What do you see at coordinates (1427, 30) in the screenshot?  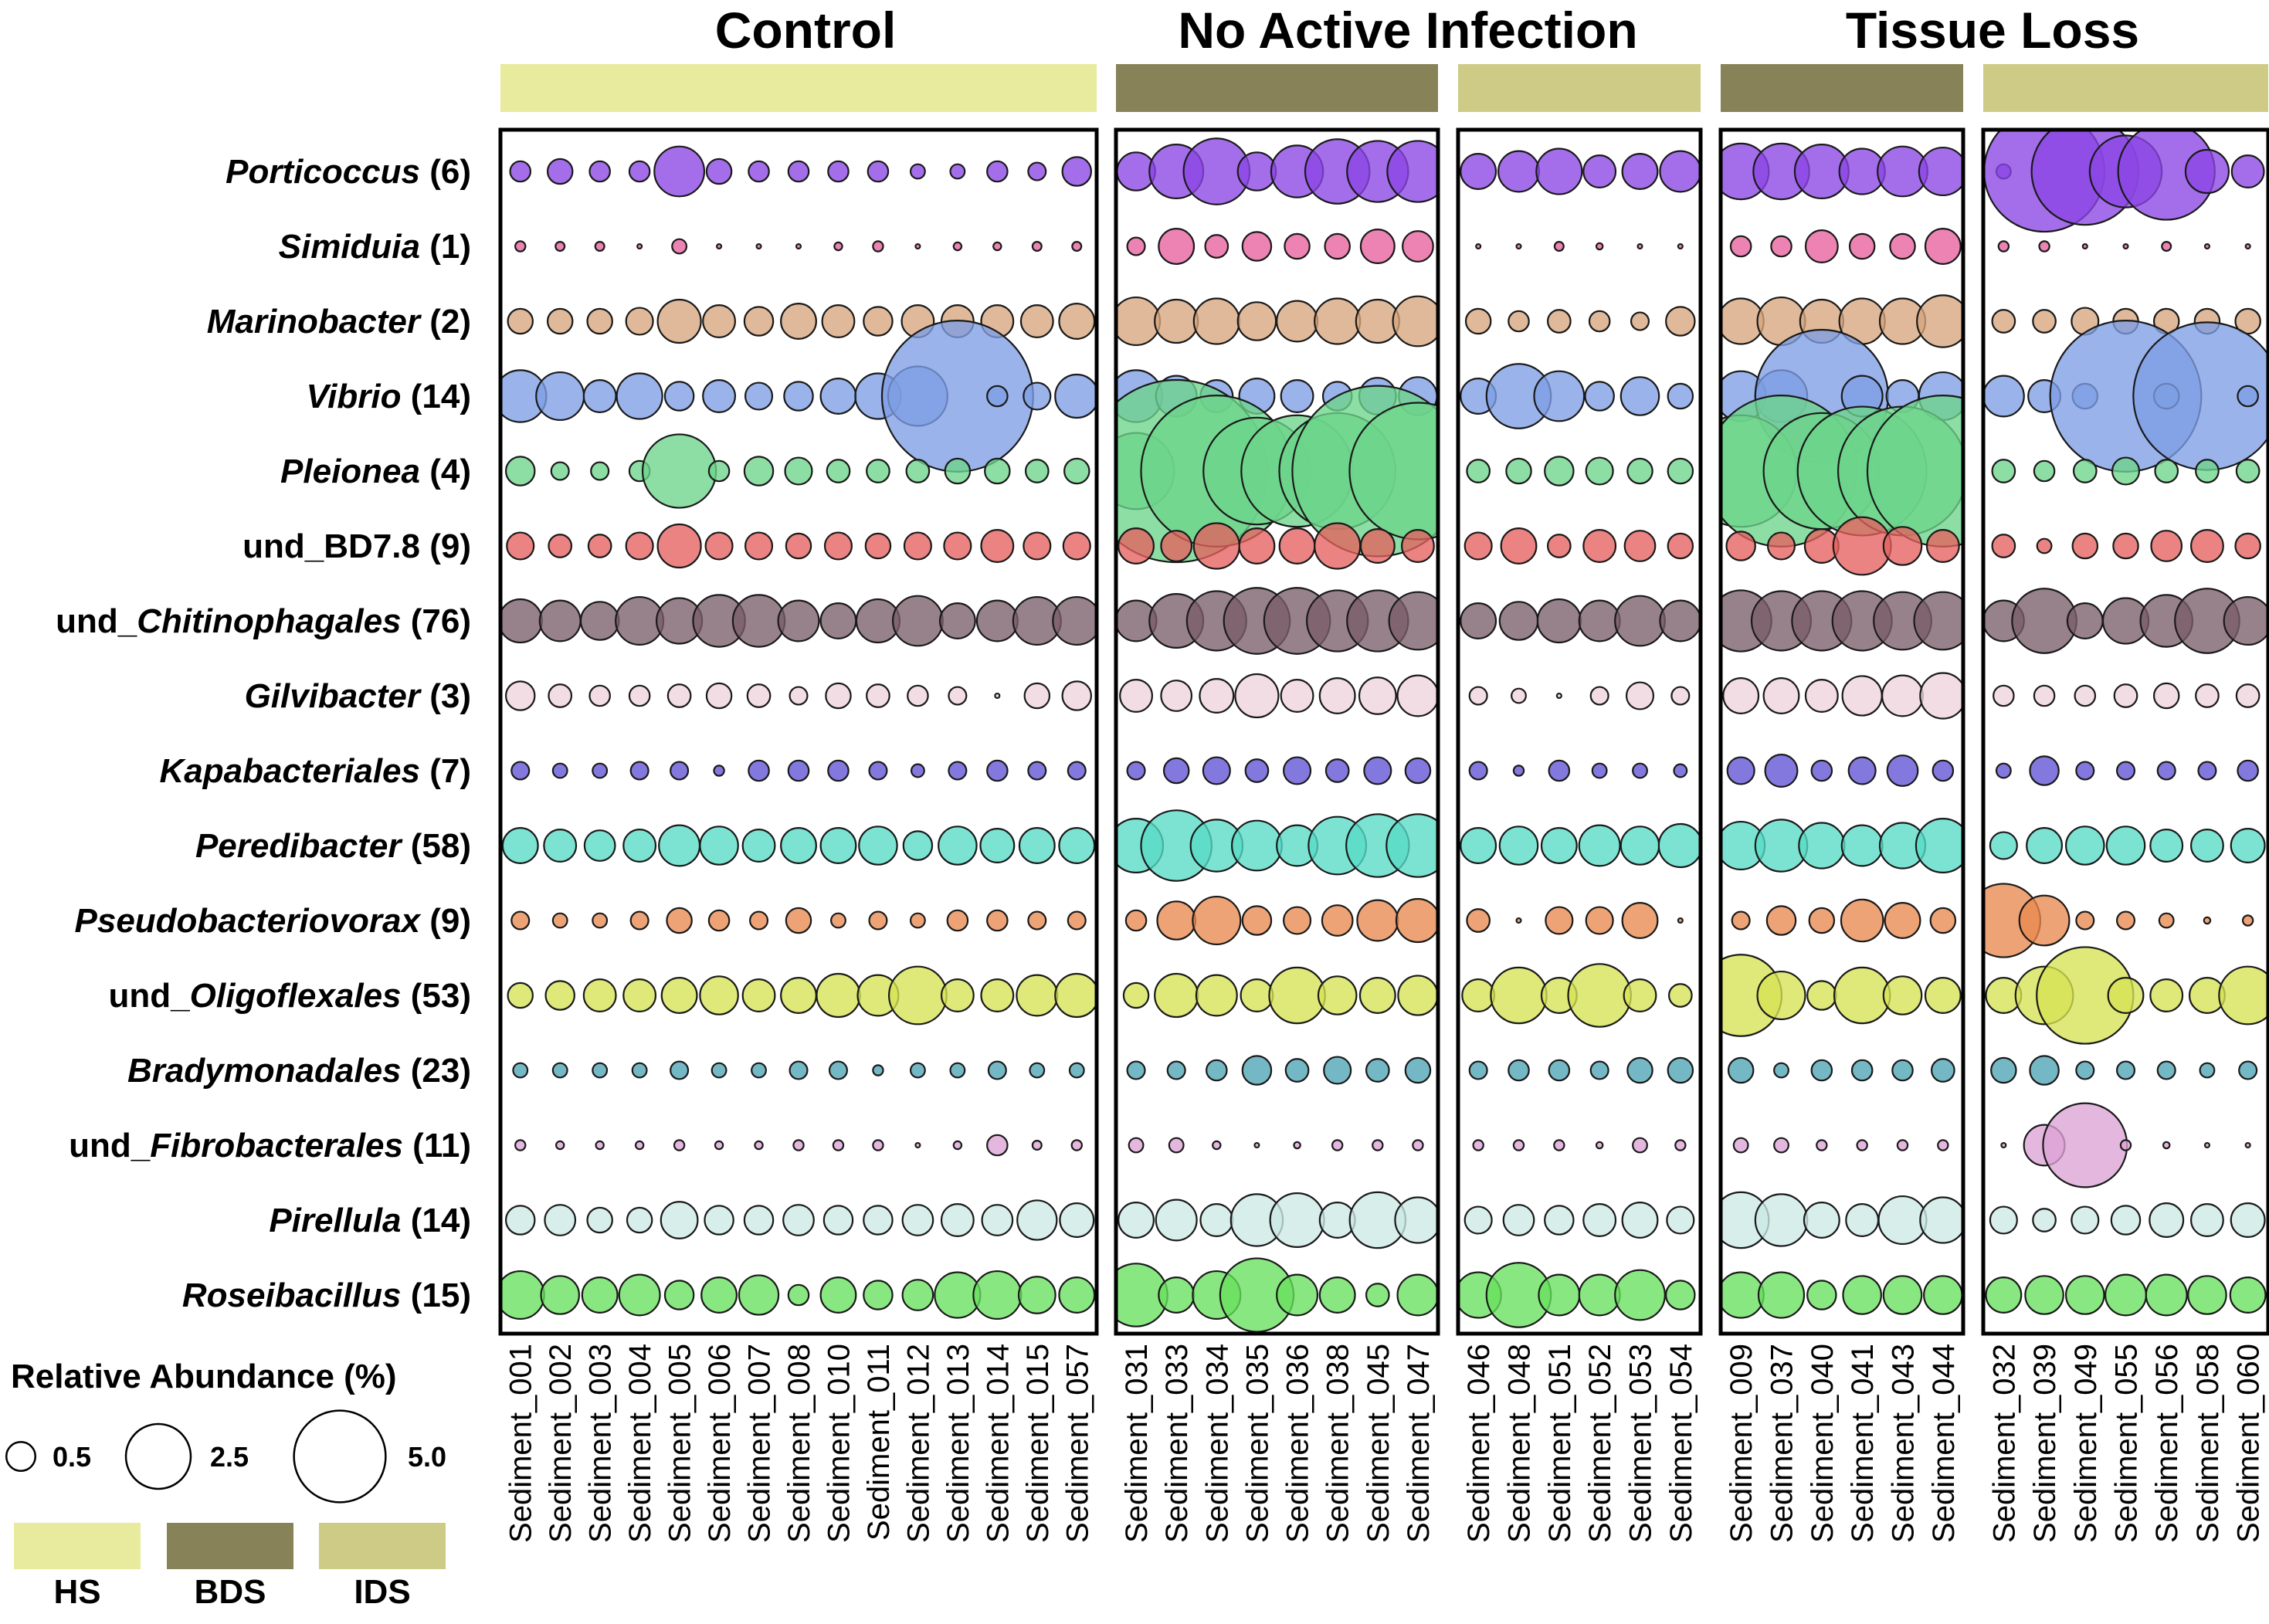 I see `group-titles: Control No Active Infection Tissue Loss` at bounding box center [1427, 30].